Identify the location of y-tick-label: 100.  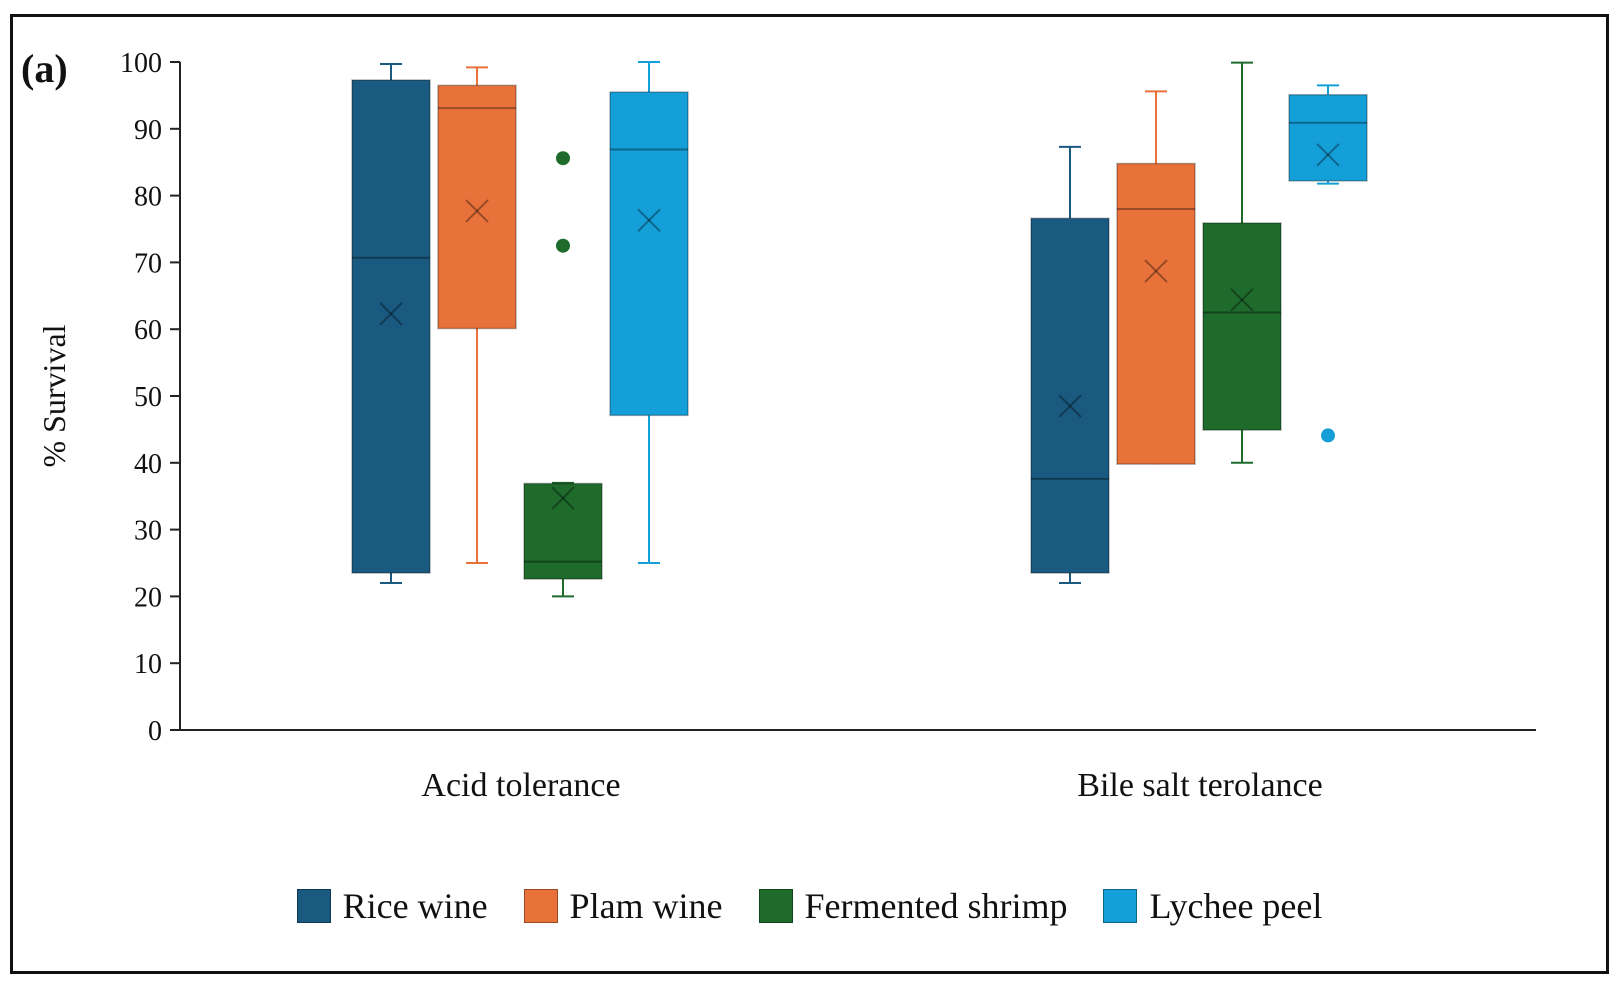
(141, 63).